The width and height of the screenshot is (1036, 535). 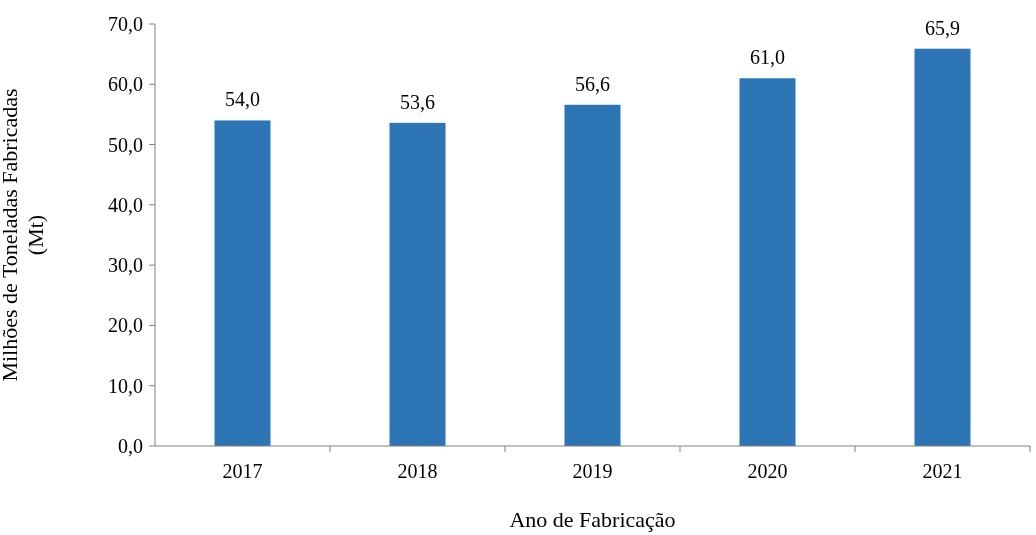 What do you see at coordinates (125, 24) in the screenshot?
I see `y-tick-label: 70,0` at bounding box center [125, 24].